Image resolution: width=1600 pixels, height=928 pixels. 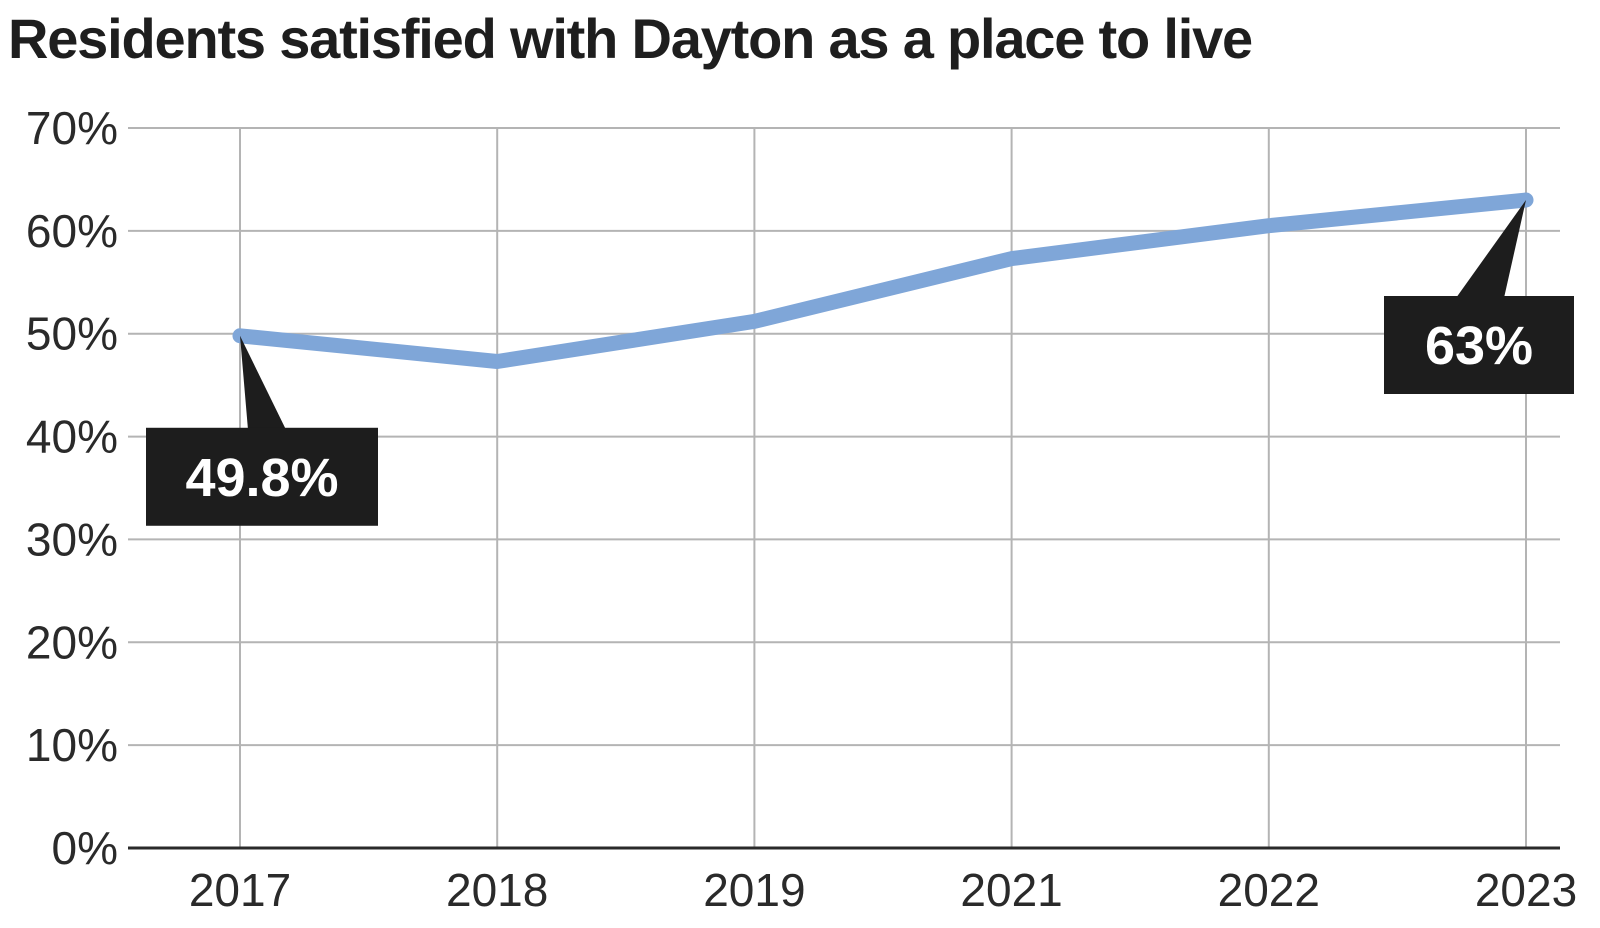 What do you see at coordinates (72, 128) in the screenshot?
I see `y-tick-label: 70%` at bounding box center [72, 128].